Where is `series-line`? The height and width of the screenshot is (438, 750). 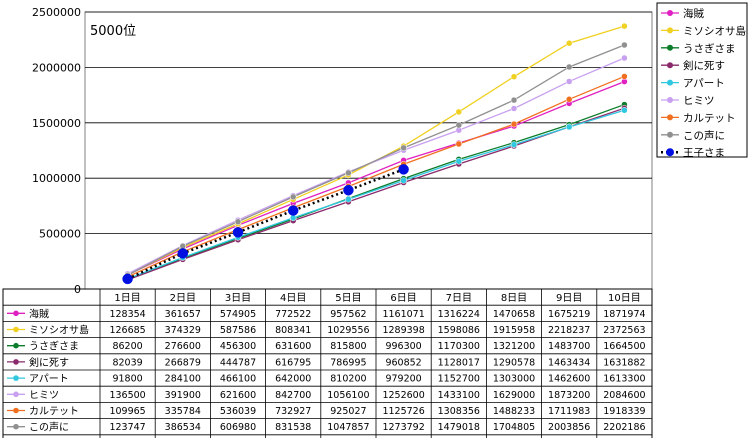 series-line is located at coordinates (266, 224).